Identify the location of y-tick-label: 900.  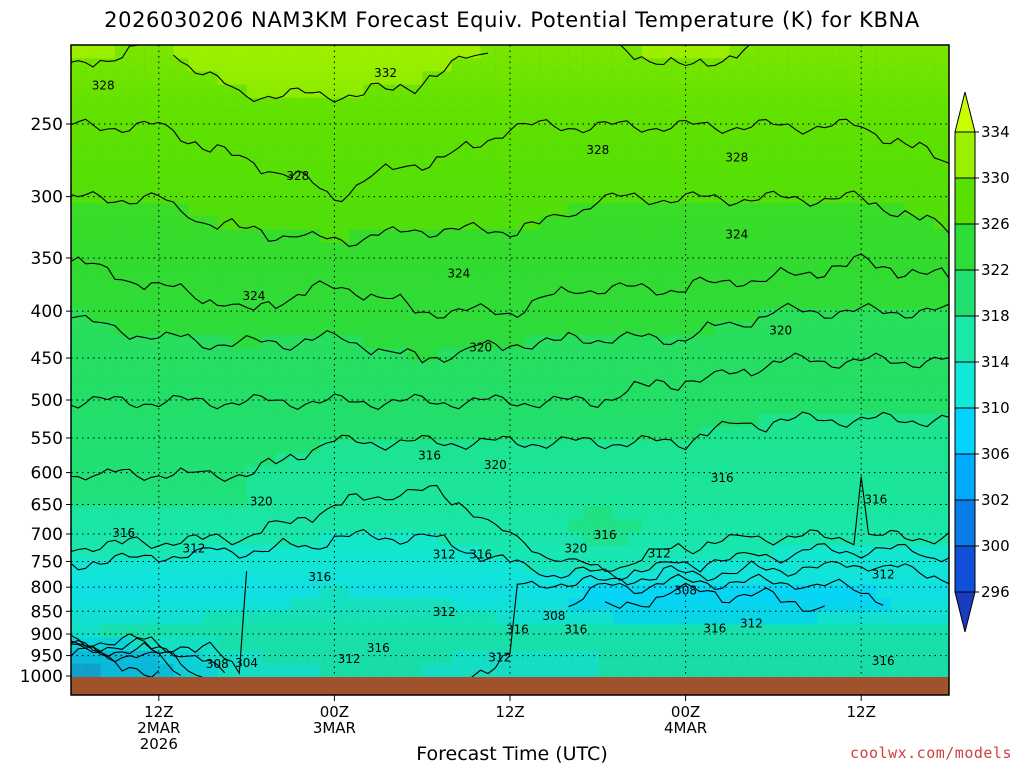
(47, 635).